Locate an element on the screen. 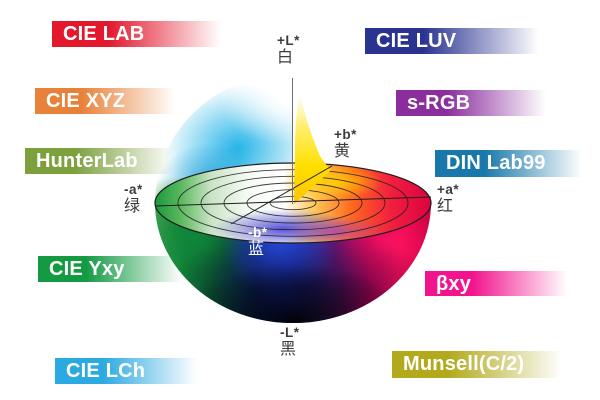  axis-label-plus-b: +b* 黄 is located at coordinates (345, 143).